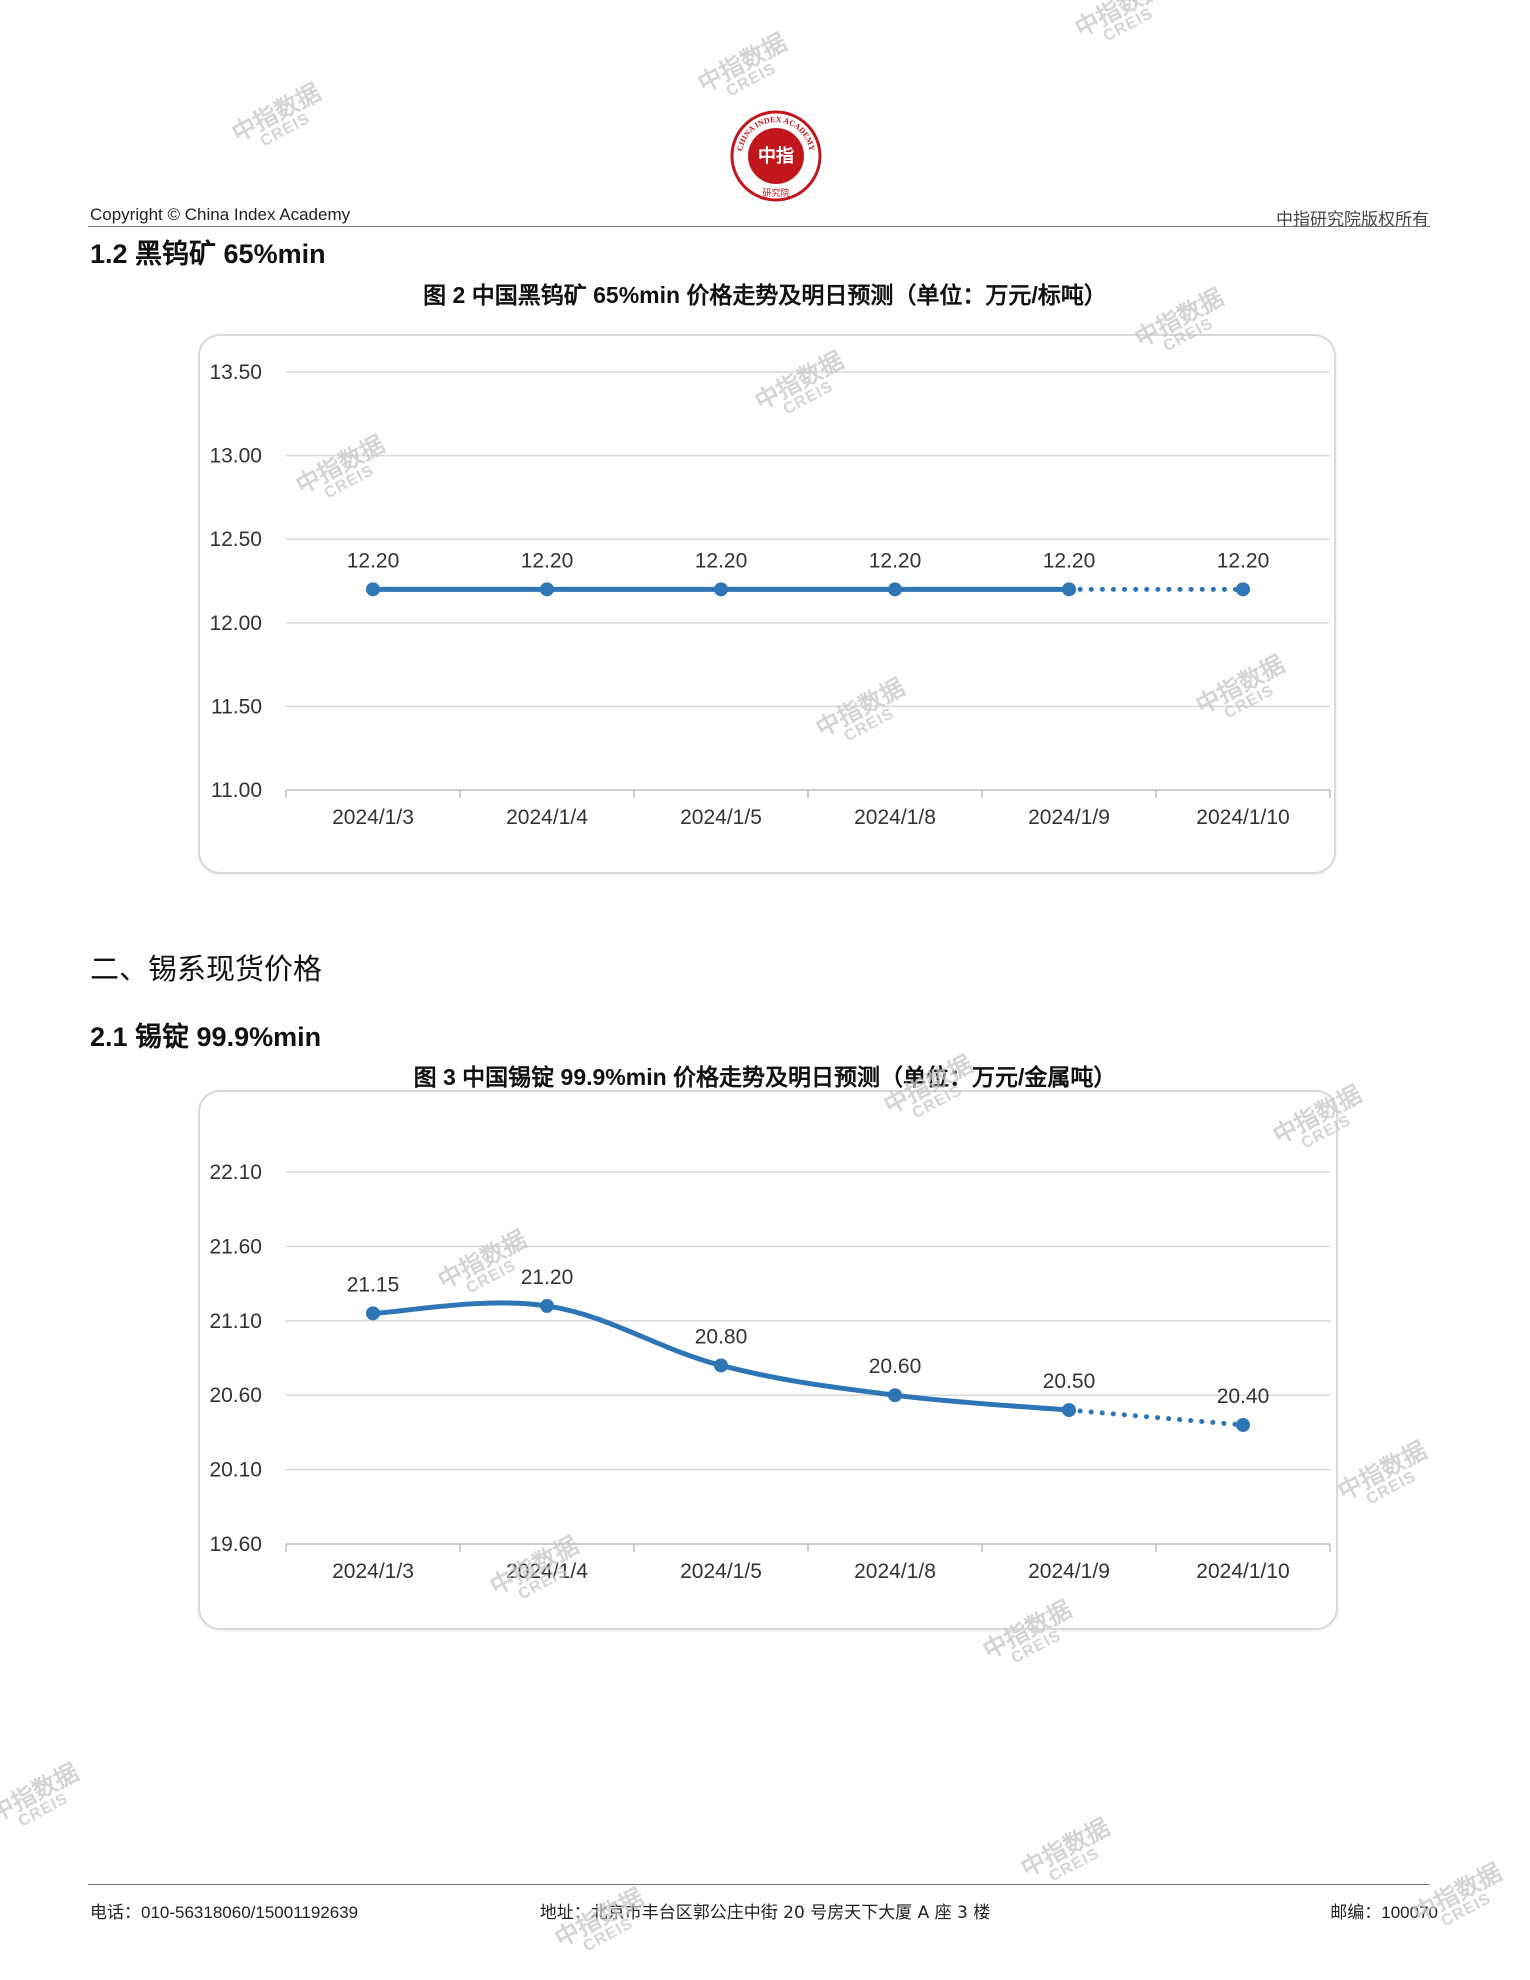 This screenshot has width=1530, height=1980. I want to click on series-line-actual, so click(721, 1356).